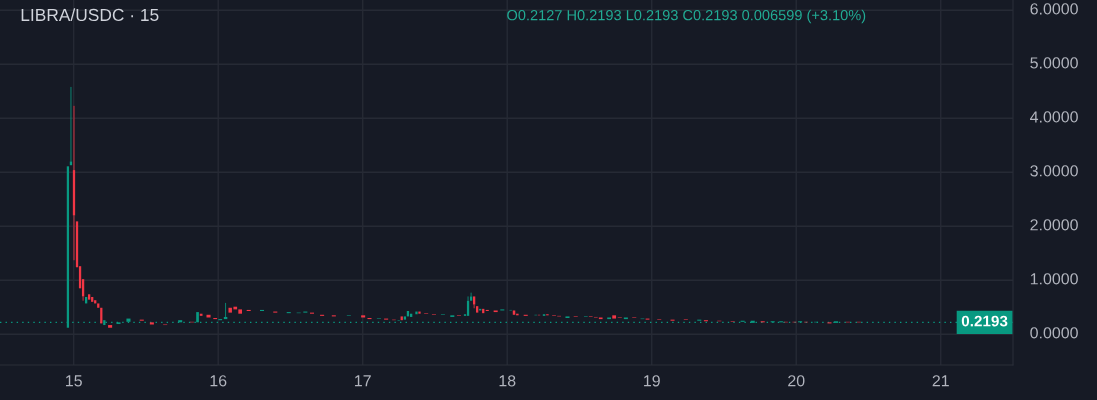 The width and height of the screenshot is (1097, 400). I want to click on y-tick-label: 6.0000, so click(1054, 9).